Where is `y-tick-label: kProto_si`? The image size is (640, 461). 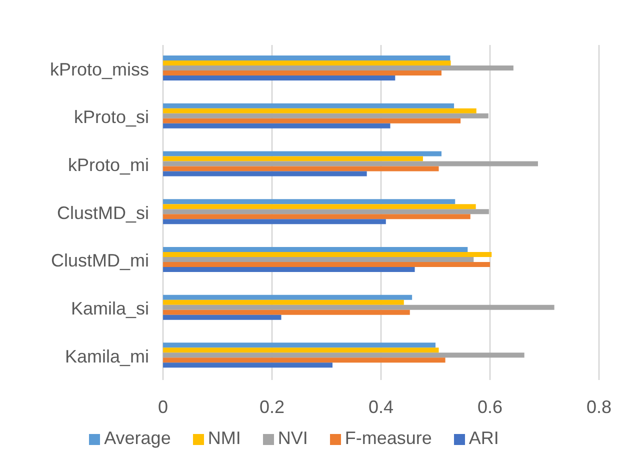
y-tick-label: kProto_si is located at coordinates (111, 117).